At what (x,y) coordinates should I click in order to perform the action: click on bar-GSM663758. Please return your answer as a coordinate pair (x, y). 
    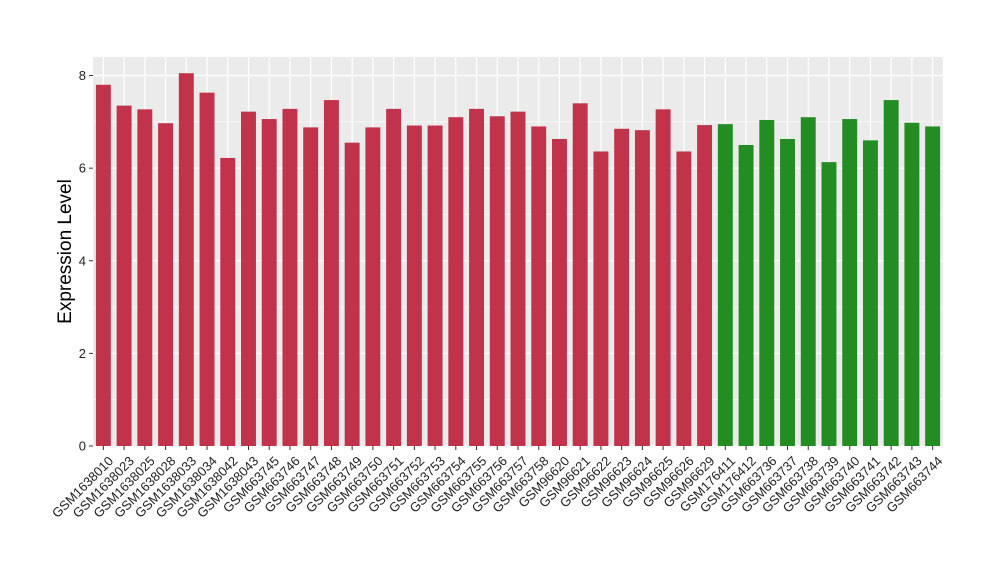
    Looking at the image, I should click on (539, 286).